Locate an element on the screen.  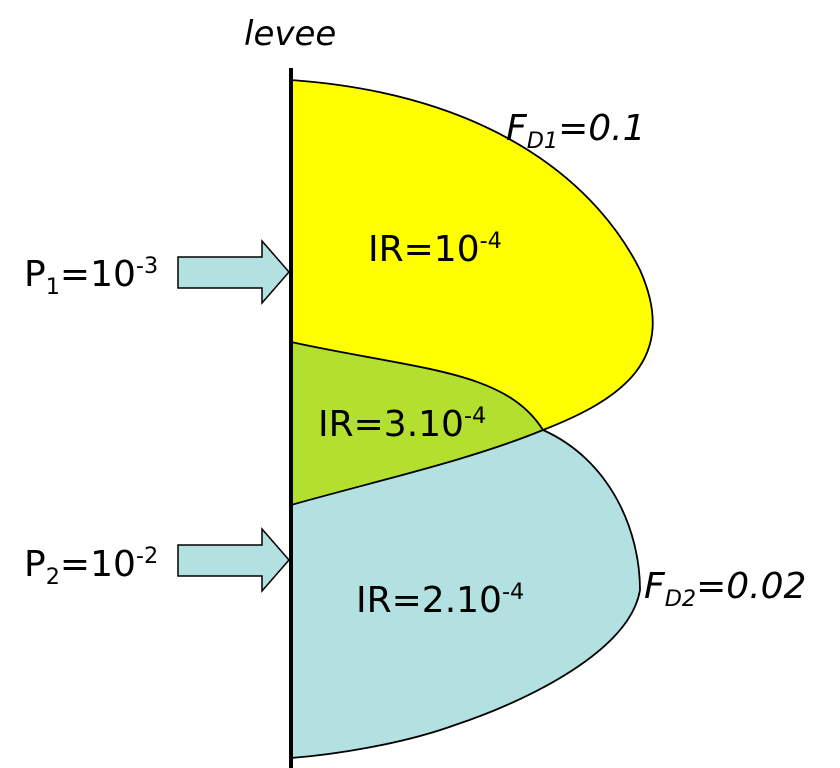
lower-zone-risk-exponent: -4 is located at coordinates (513, 592).